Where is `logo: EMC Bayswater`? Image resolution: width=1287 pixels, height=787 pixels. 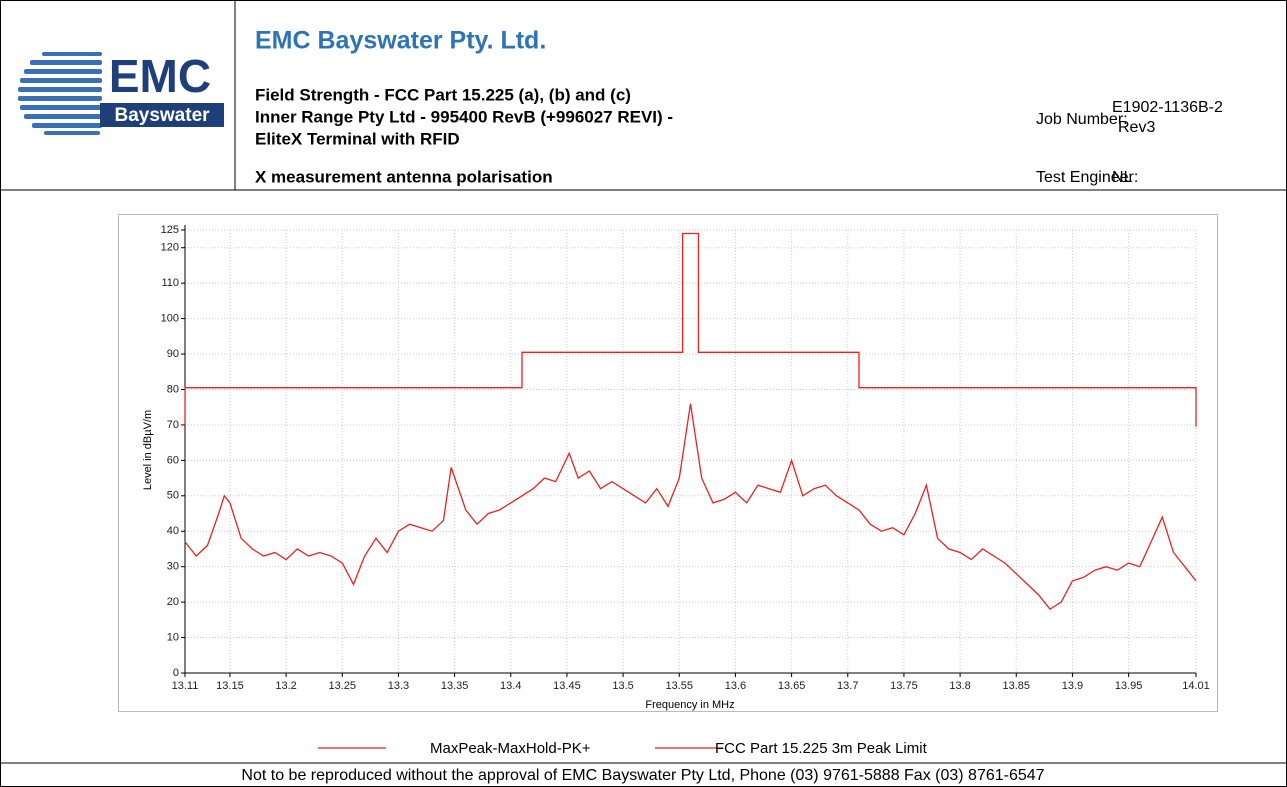
logo: EMC Bayswater is located at coordinates (121, 92).